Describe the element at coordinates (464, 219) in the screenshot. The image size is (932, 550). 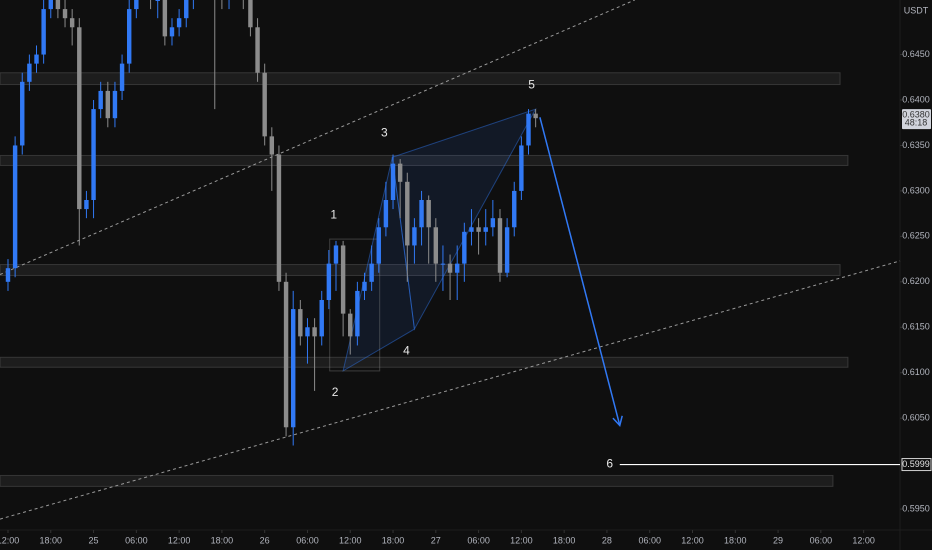
I see `wave-area` at that location.